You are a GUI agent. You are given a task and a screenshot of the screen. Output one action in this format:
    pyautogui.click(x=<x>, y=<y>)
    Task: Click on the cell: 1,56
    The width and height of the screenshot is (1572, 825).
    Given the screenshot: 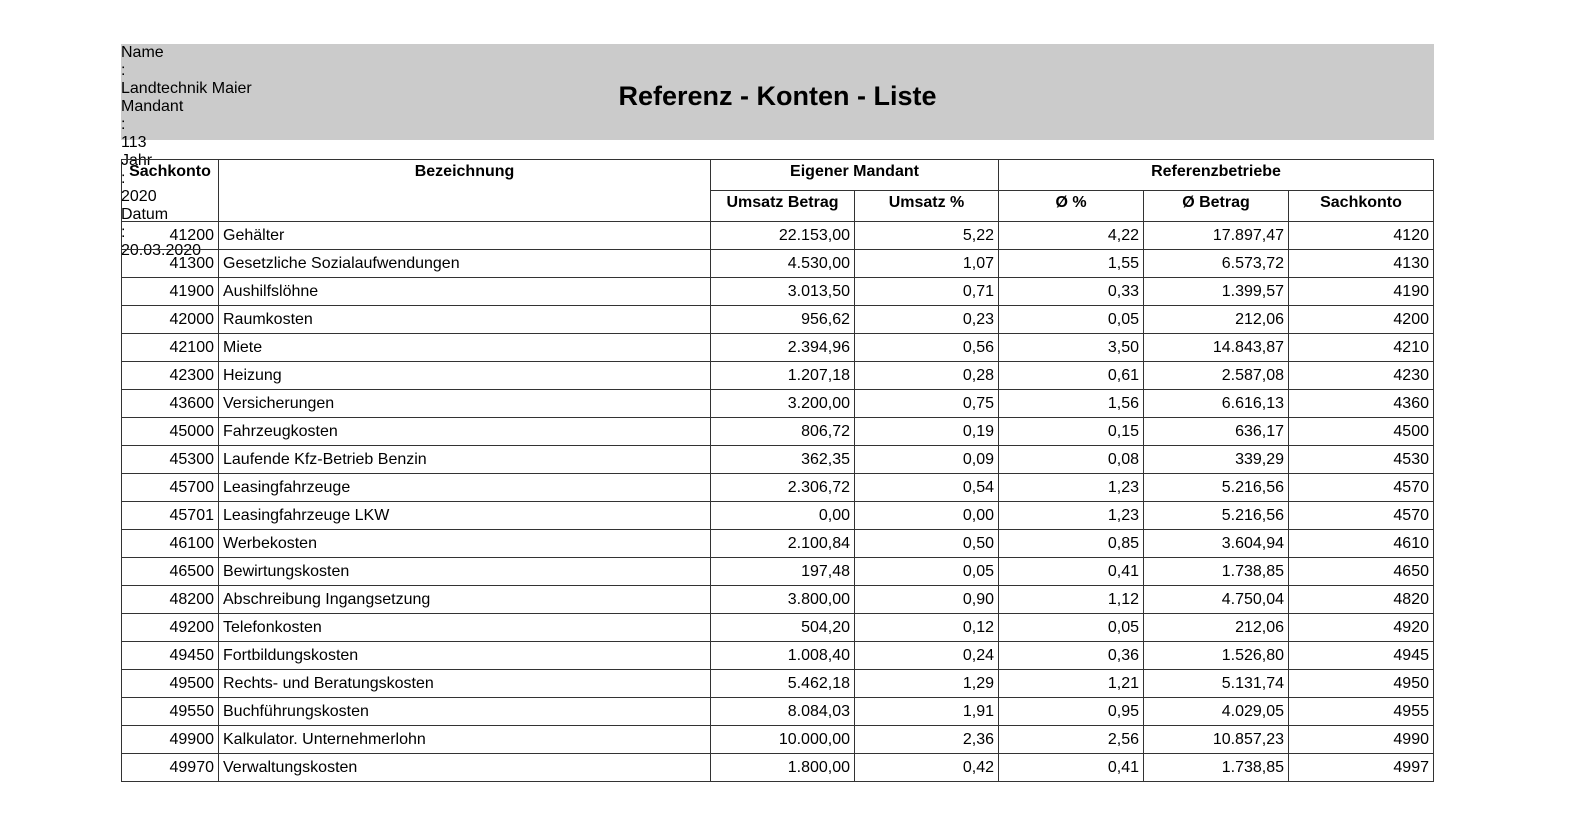 What is the action you would take?
    pyautogui.click(x=1071, y=403)
    